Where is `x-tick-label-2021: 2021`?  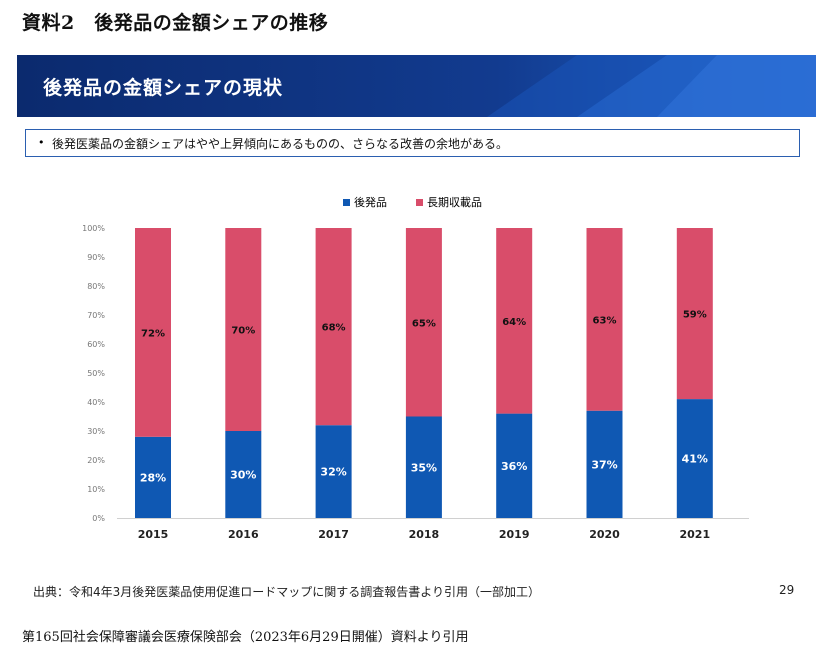 x-tick-label-2021: 2021 is located at coordinates (694, 534).